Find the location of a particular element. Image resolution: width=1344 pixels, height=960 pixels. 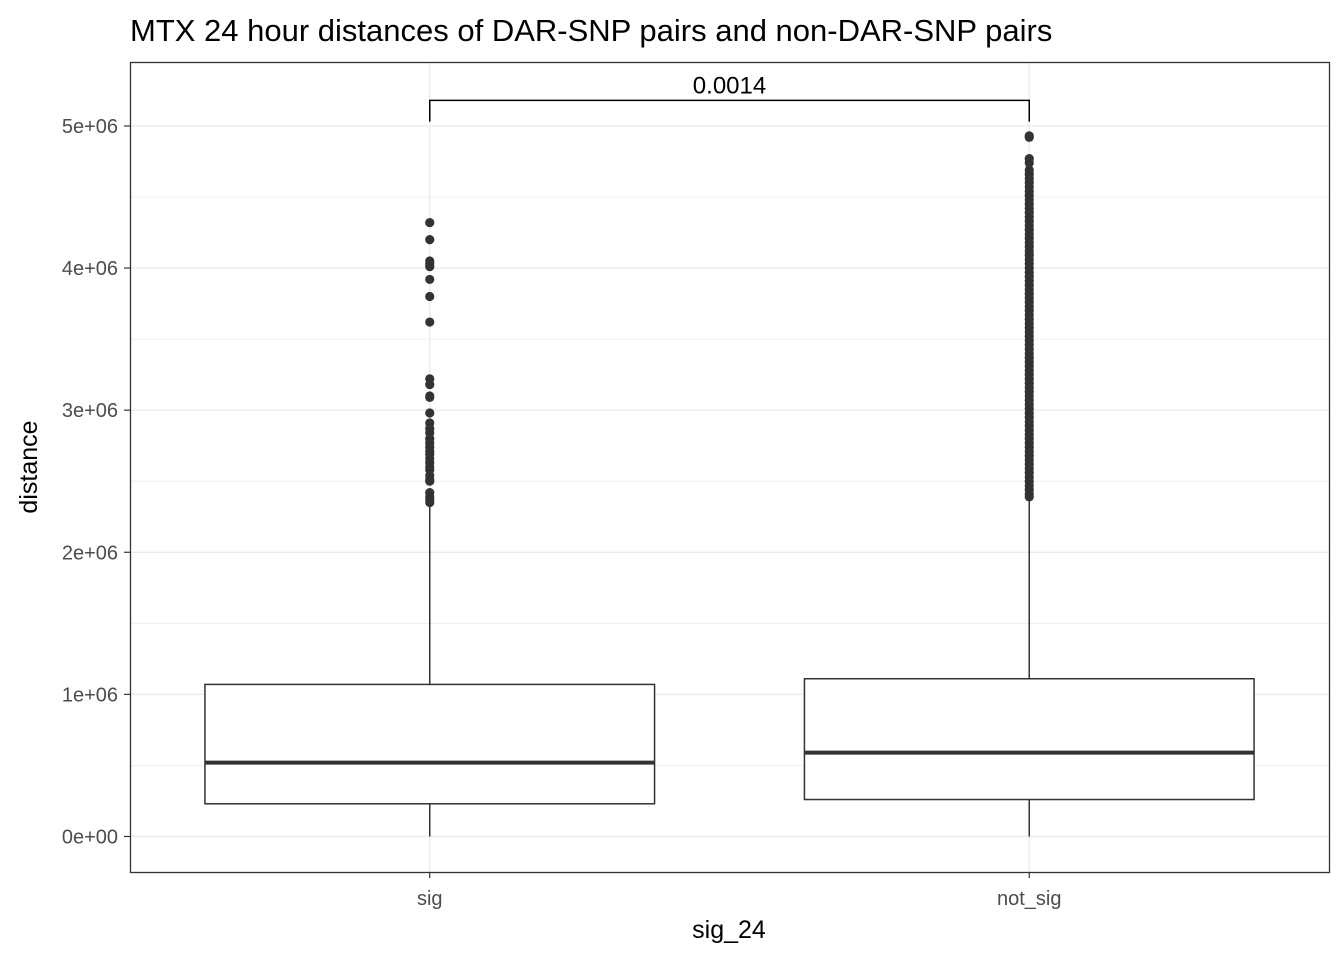

y-tick-label: 4e+06 is located at coordinates (90, 269).